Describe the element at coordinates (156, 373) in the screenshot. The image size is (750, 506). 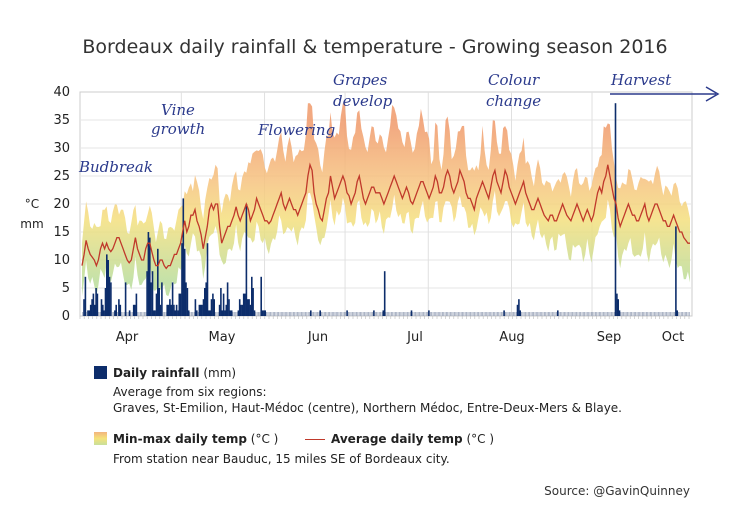
I see `legend-rain-label: Daily rainfall` at that location.